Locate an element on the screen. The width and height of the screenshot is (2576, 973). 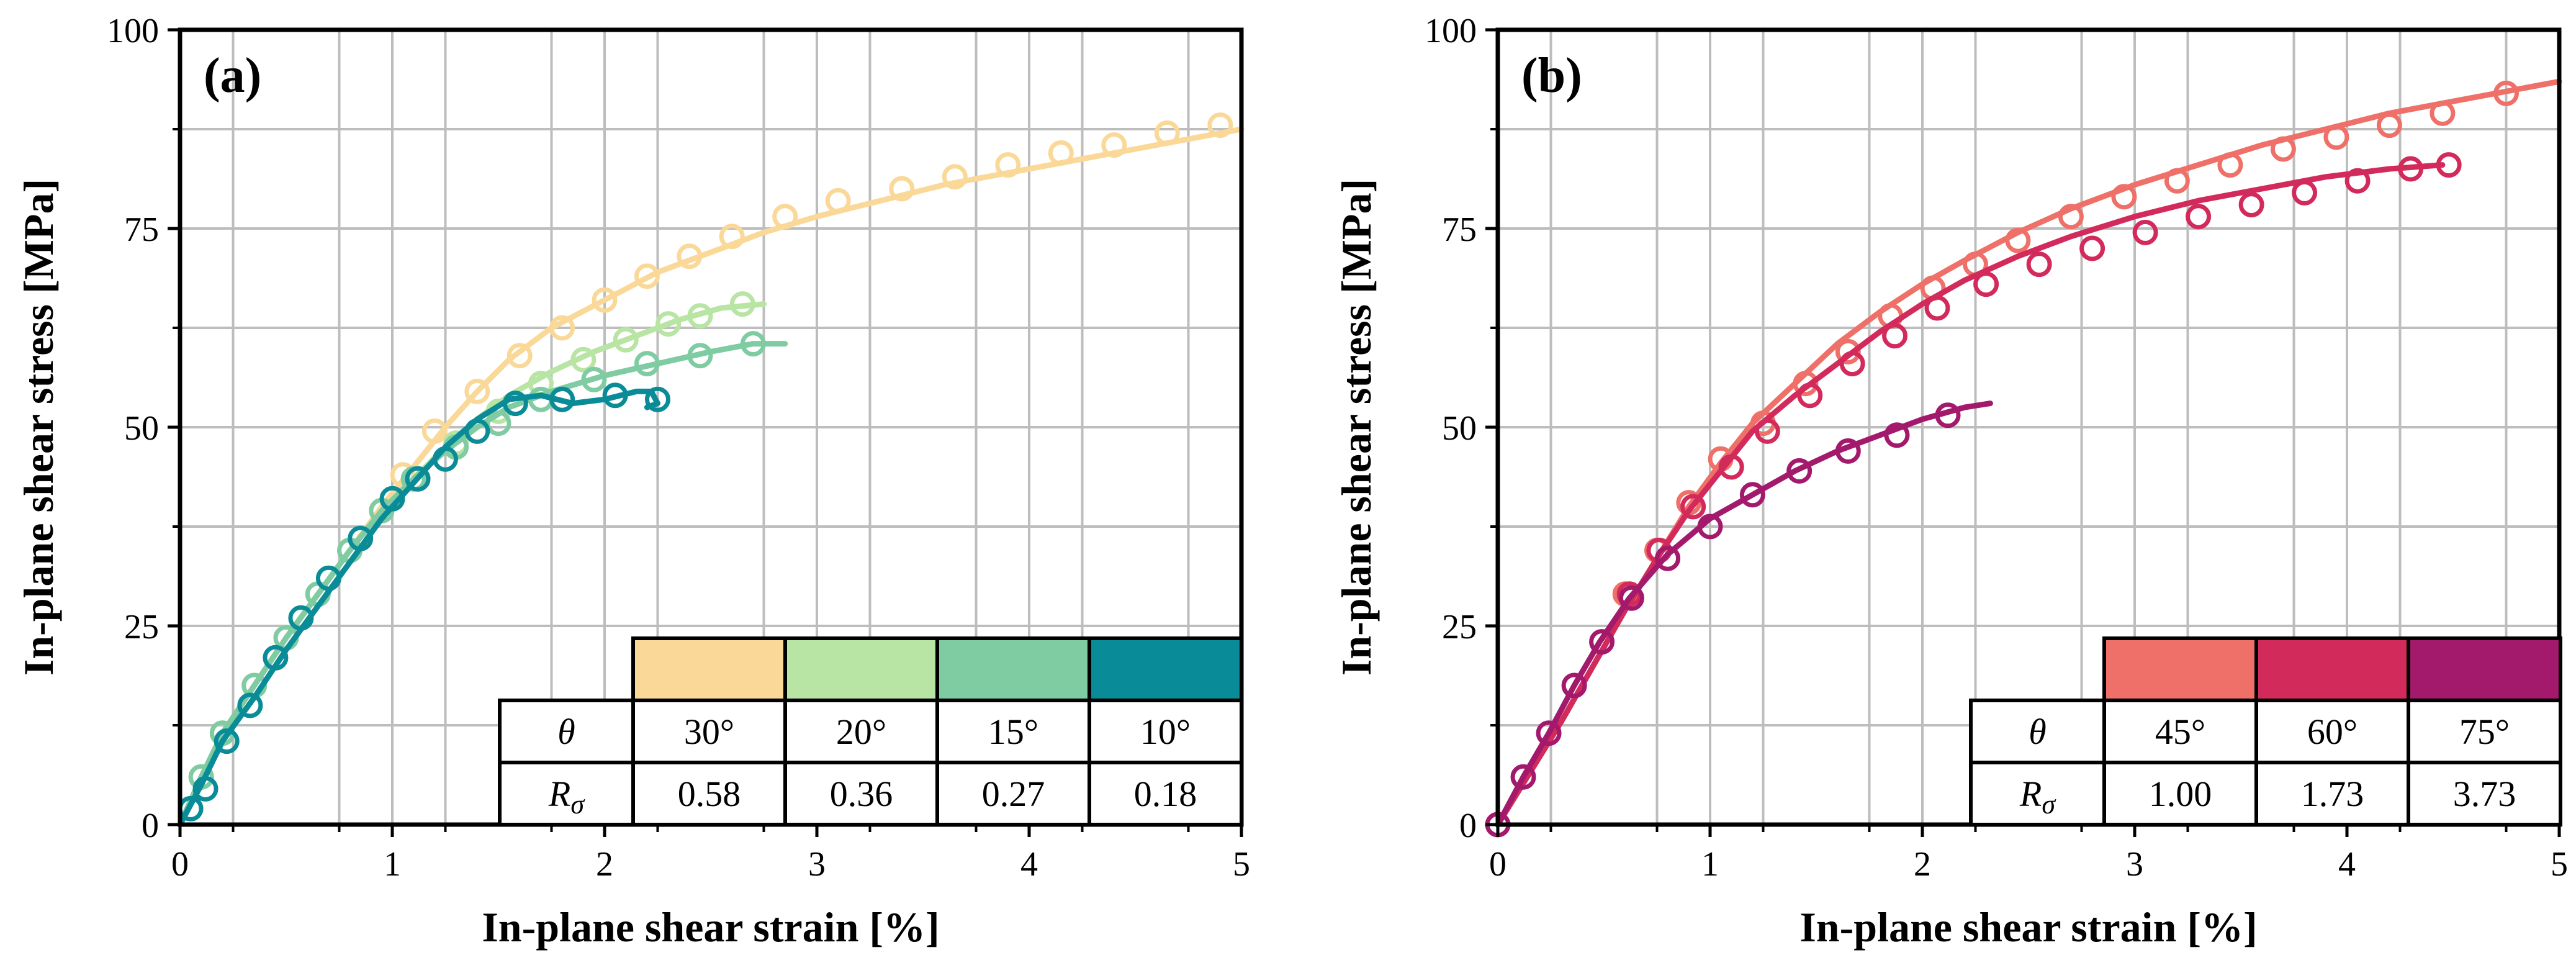
x-tick-label: 1 is located at coordinates (392, 864).